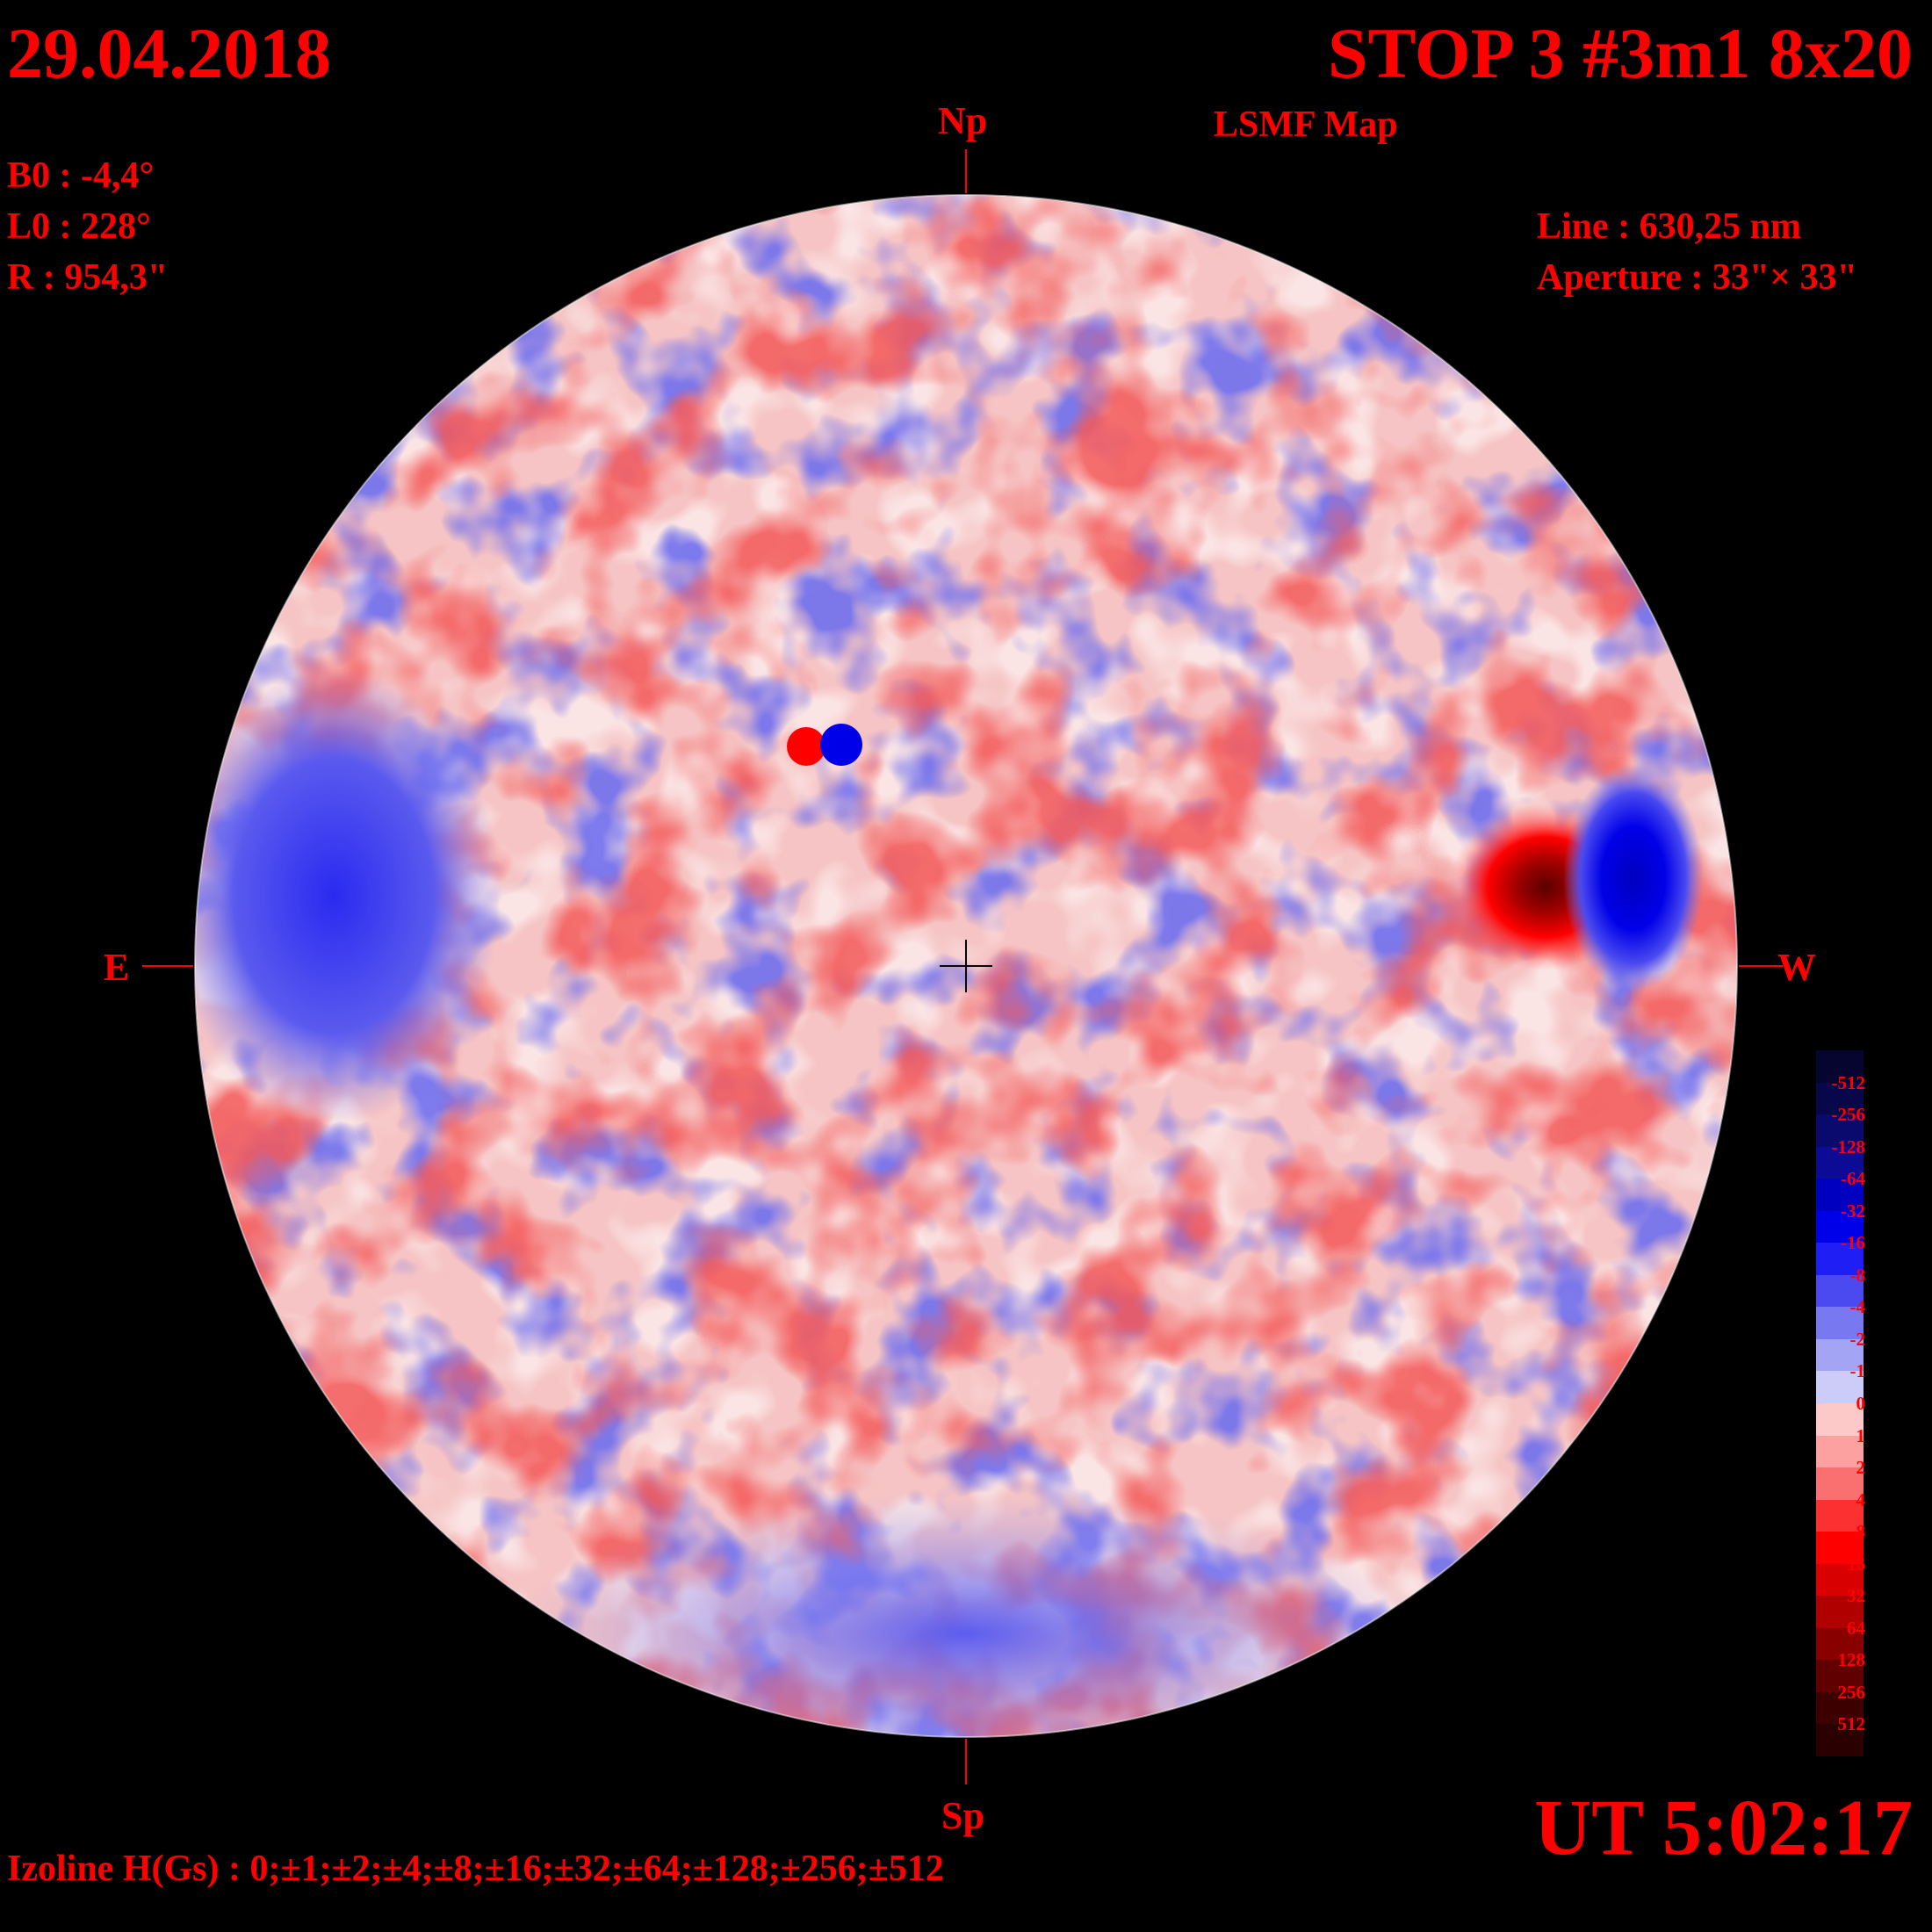  Describe the element at coordinates (1669, 227) in the screenshot. I see `spectral-line: Line : 630,25 nm` at that location.